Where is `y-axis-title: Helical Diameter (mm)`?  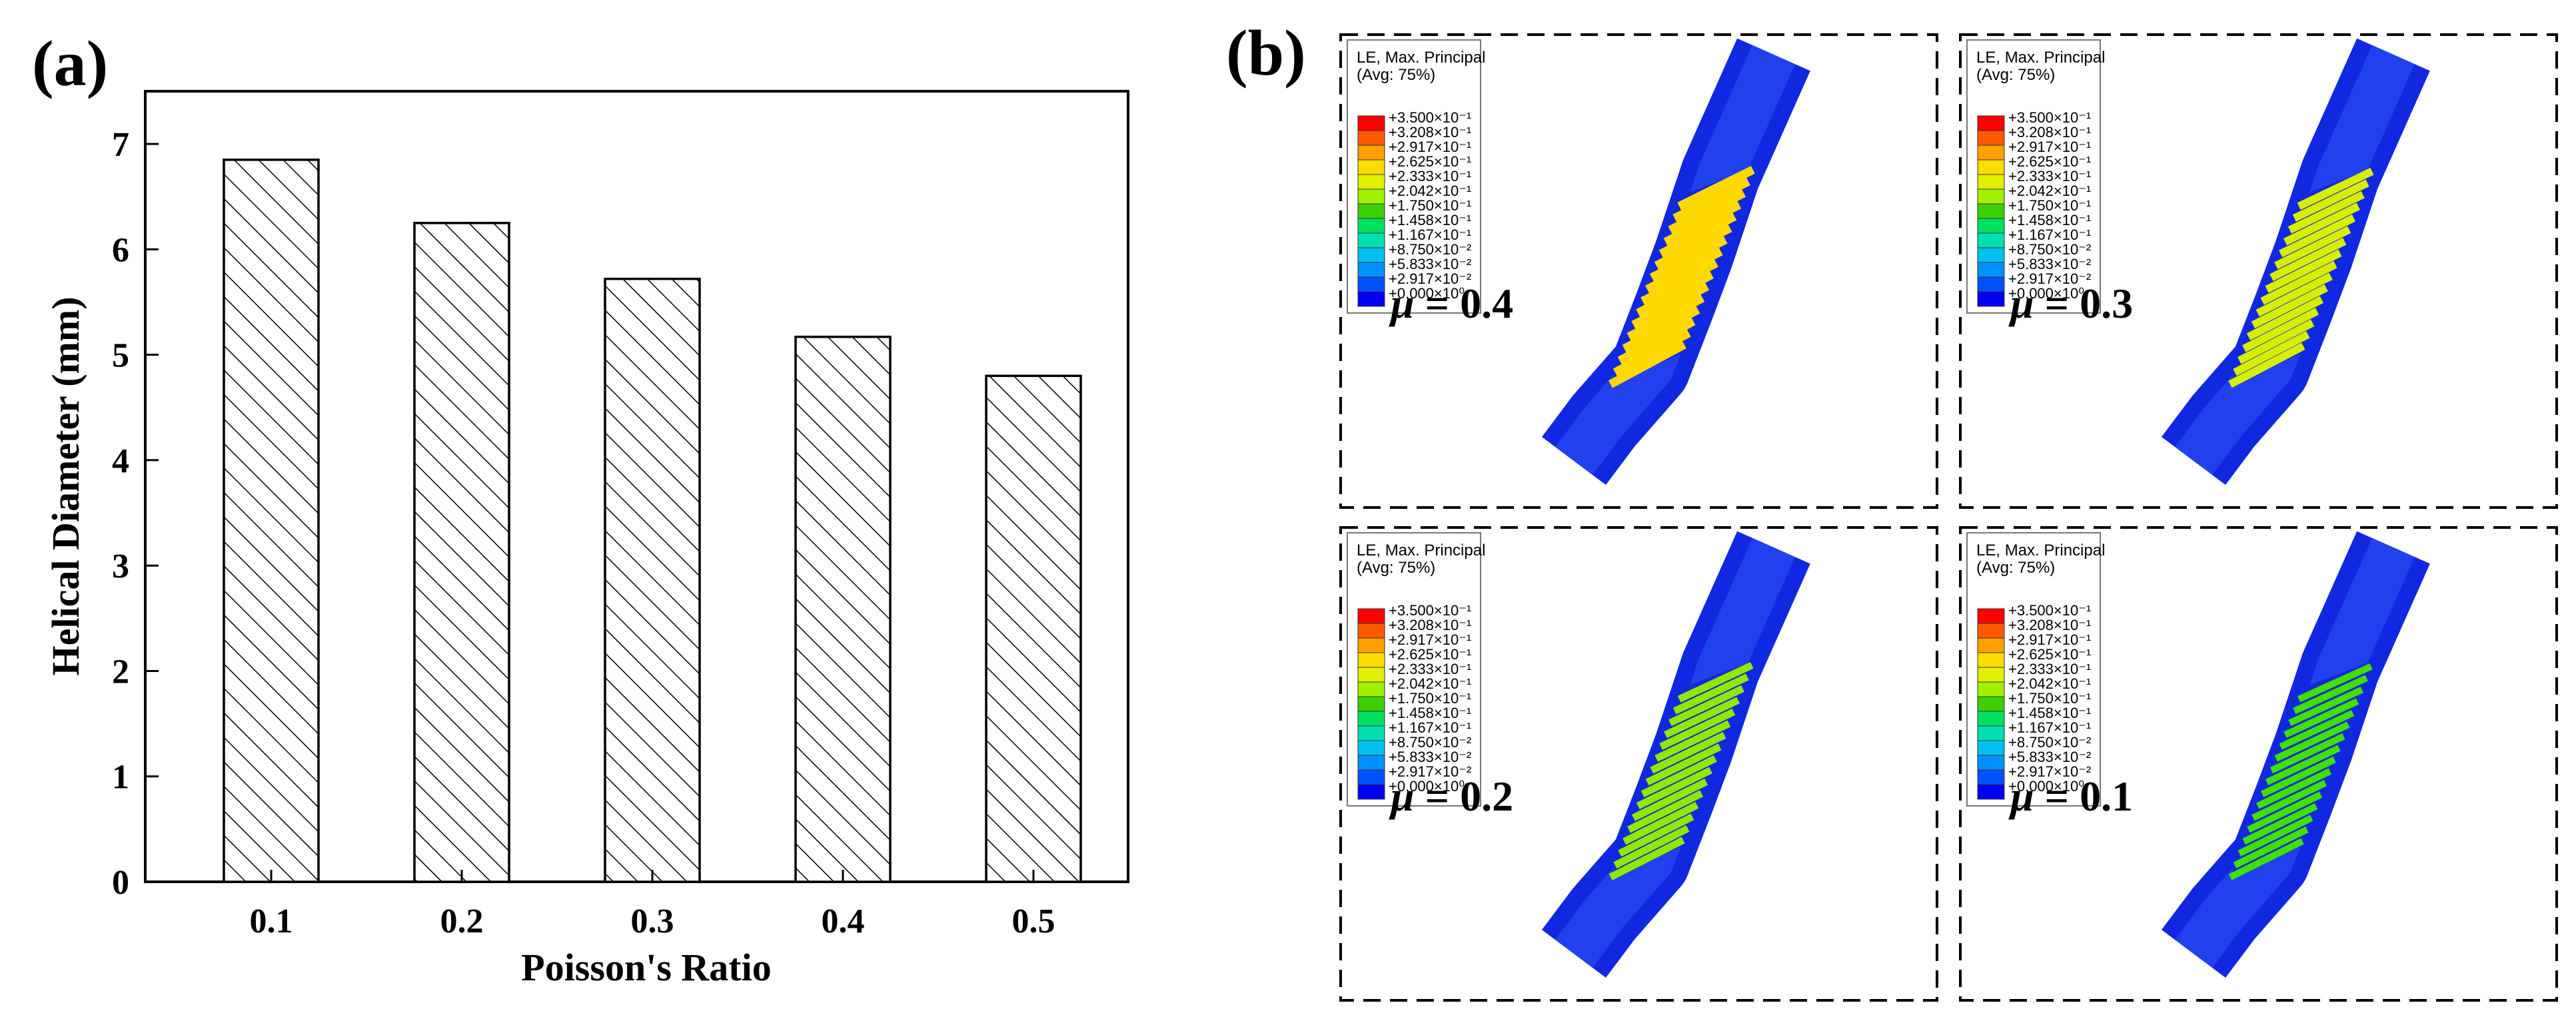
y-axis-title: Helical Diameter (mm) is located at coordinates (66, 485).